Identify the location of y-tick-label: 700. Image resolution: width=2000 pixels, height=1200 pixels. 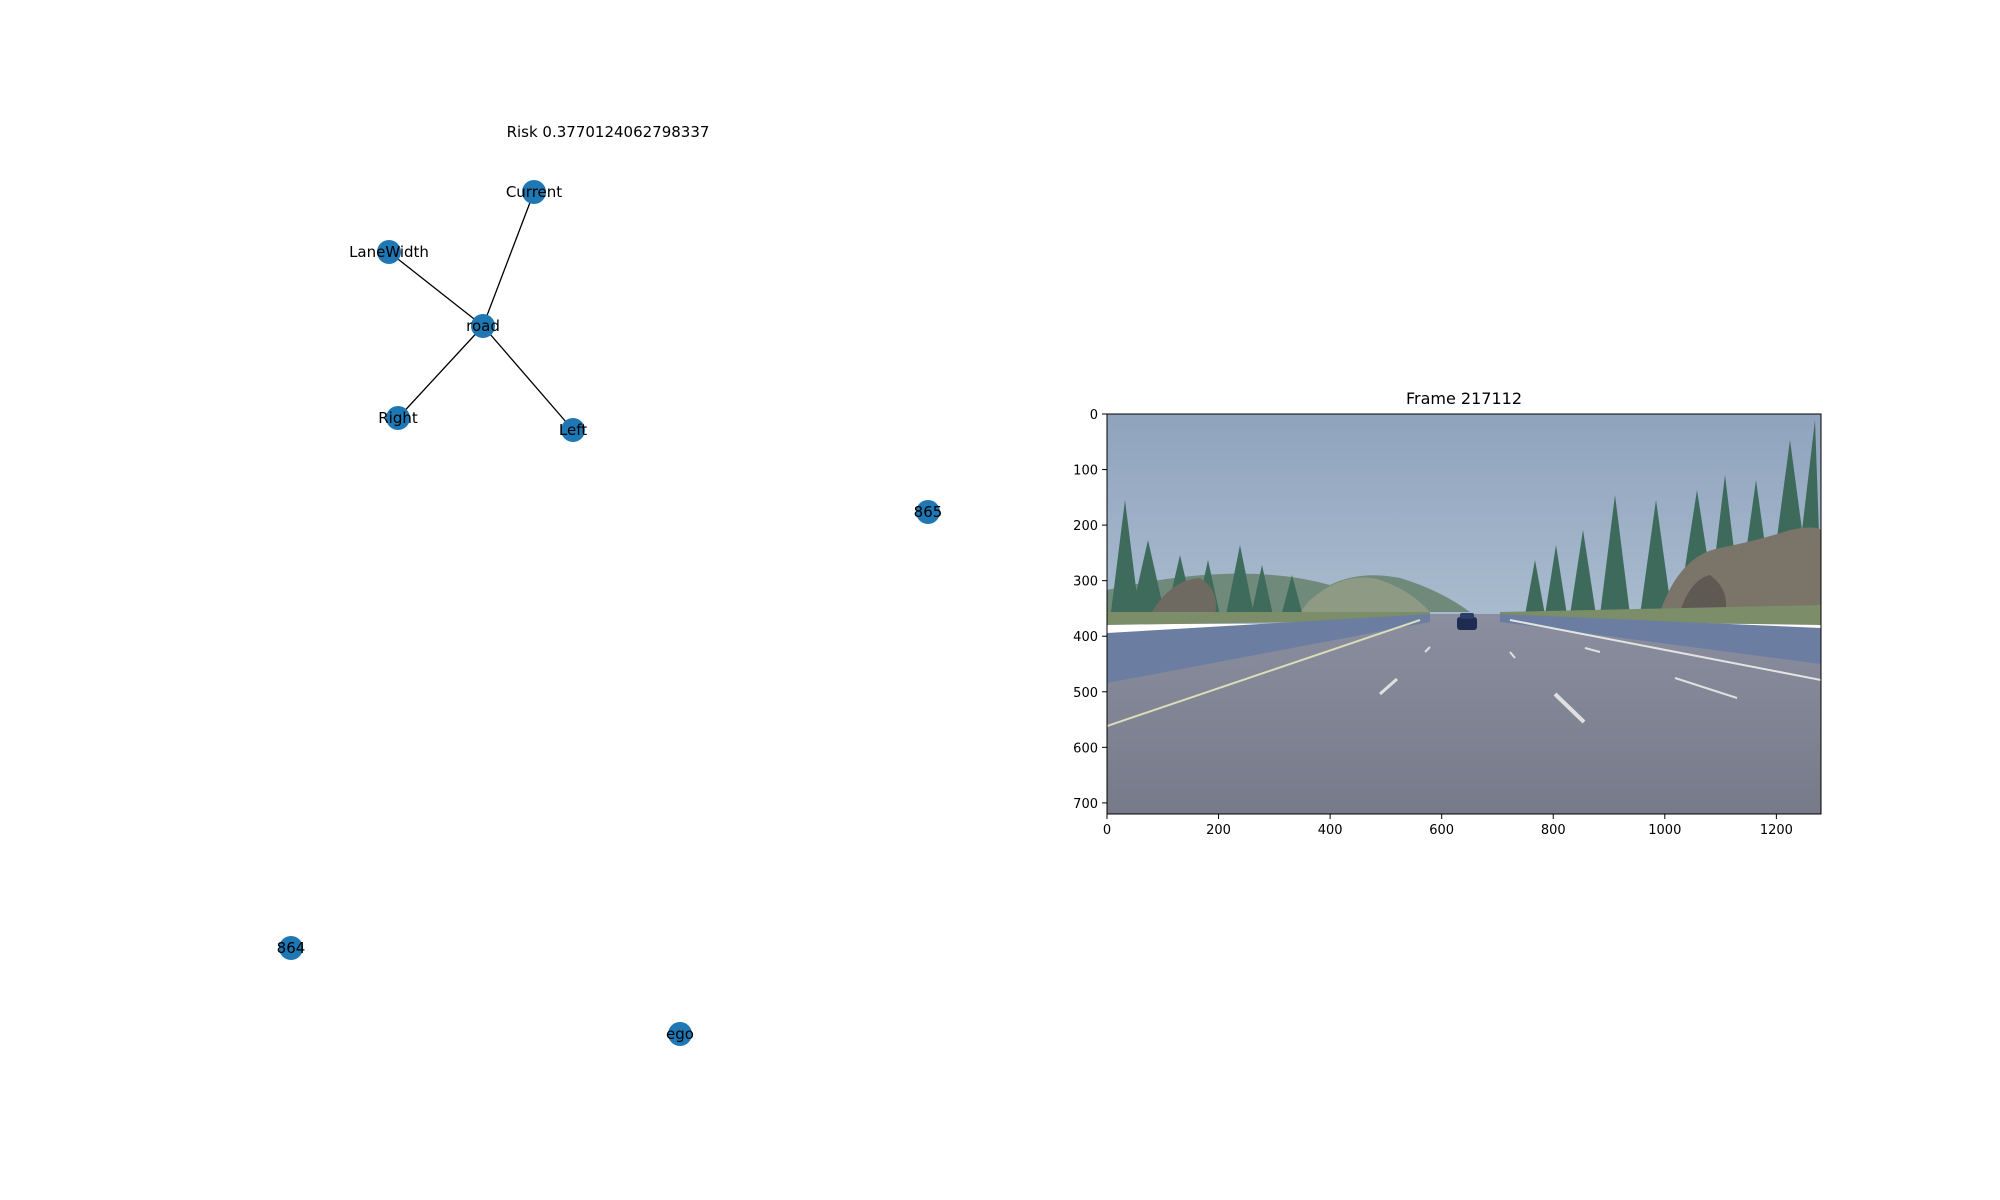
(1085, 804).